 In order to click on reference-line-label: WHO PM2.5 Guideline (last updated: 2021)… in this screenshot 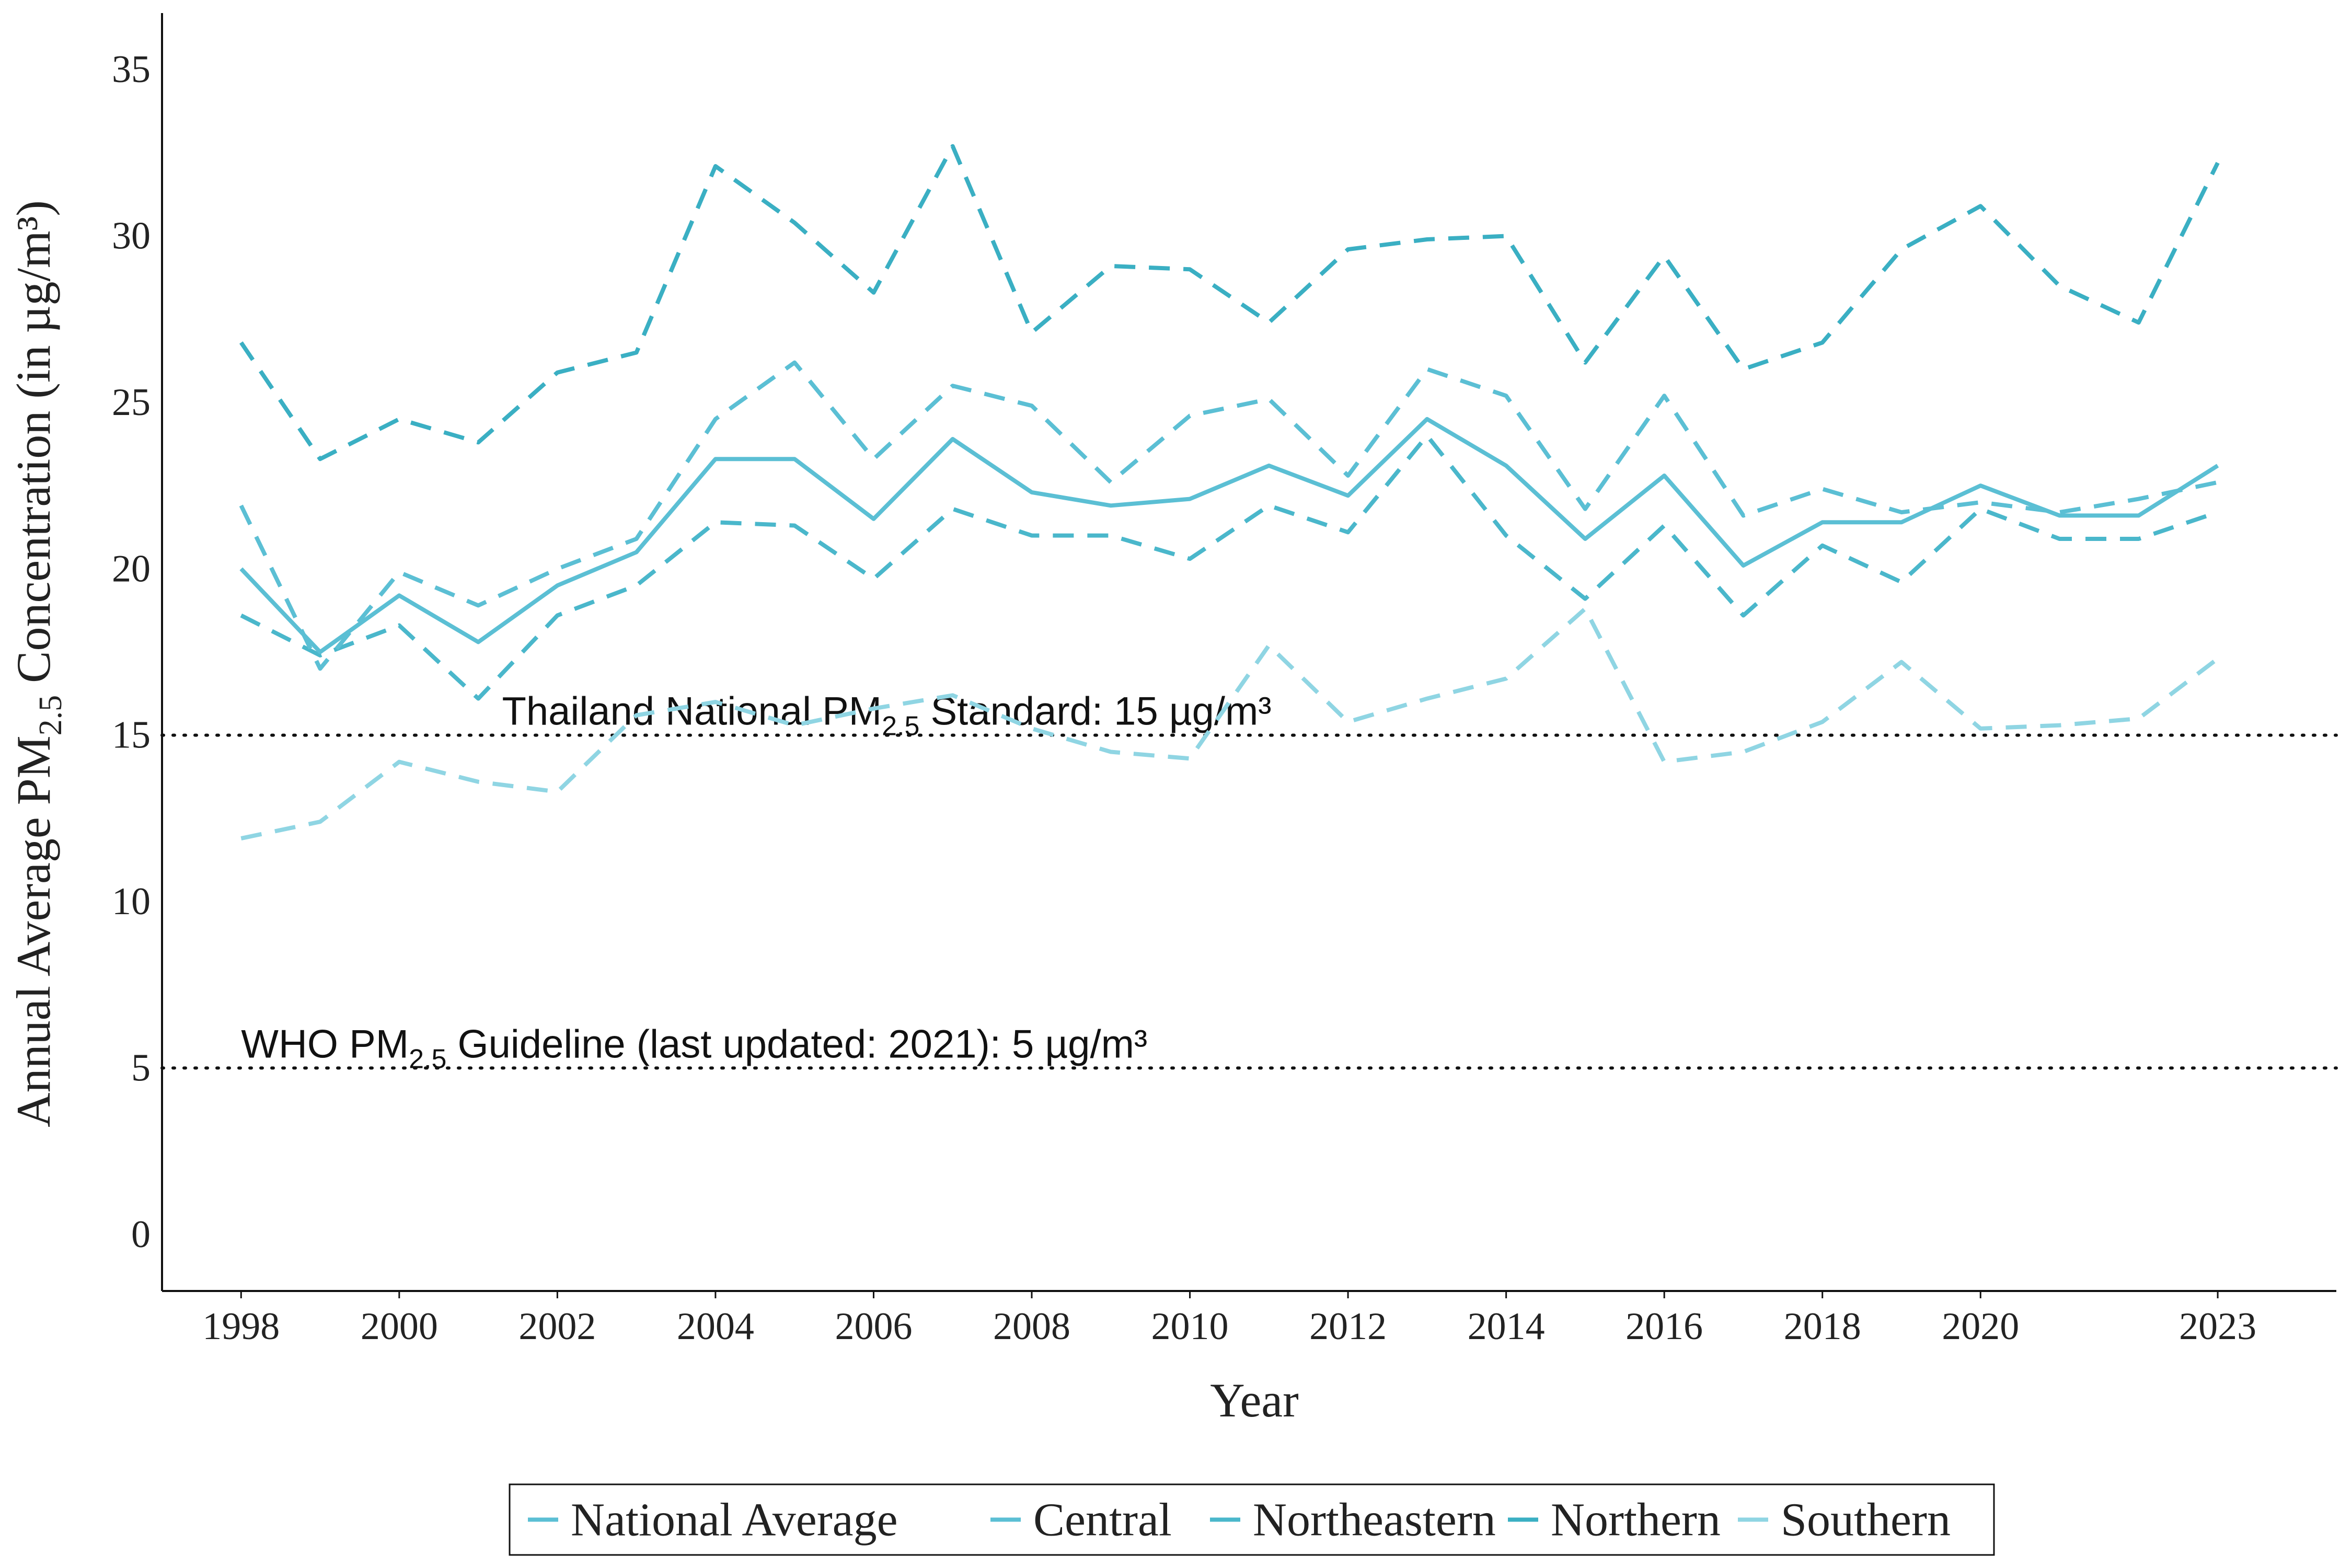, I will do `click(694, 1048)`.